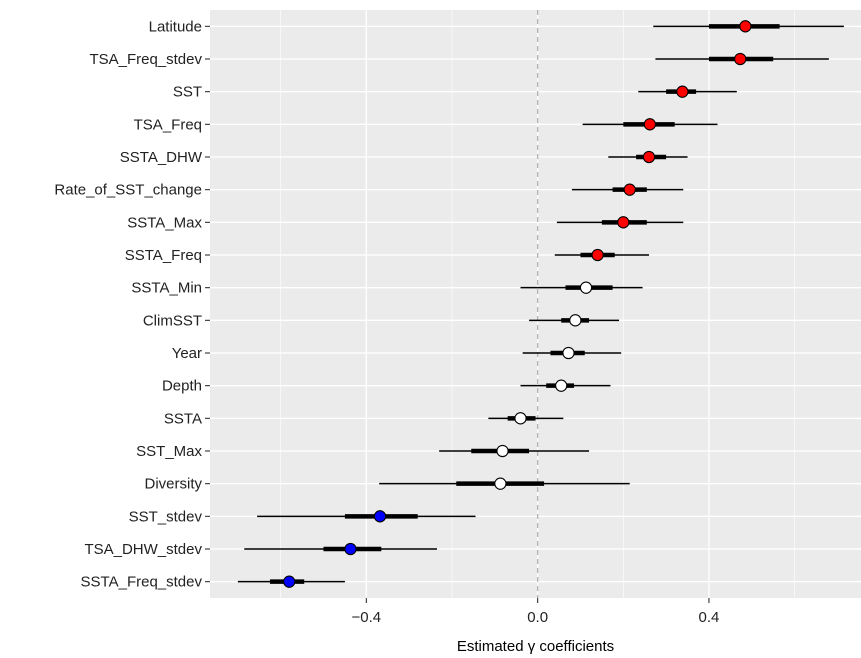  What do you see at coordinates (172, 320) in the screenshot?
I see `y-tick-label: ClimSST` at bounding box center [172, 320].